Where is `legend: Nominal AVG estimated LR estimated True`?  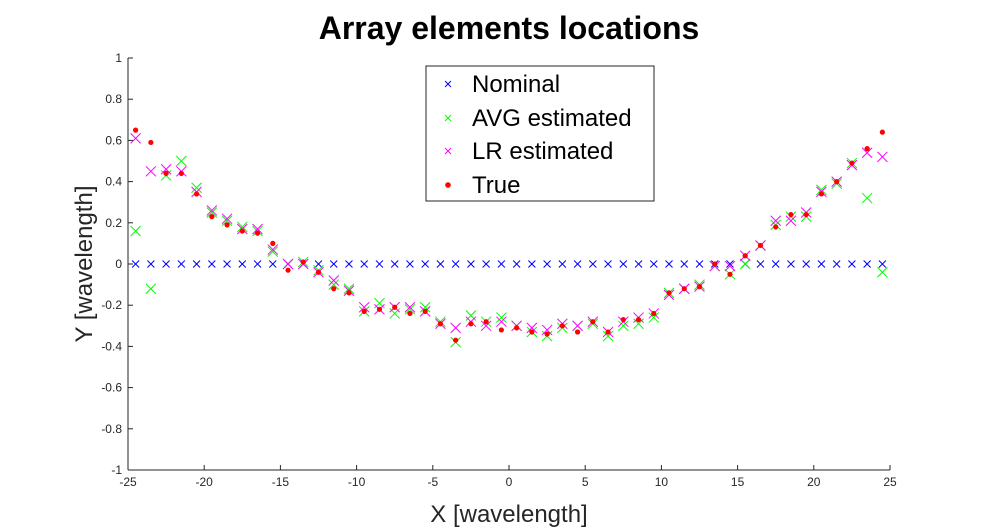
legend: Nominal AVG estimated LR estimated True is located at coordinates (540, 133).